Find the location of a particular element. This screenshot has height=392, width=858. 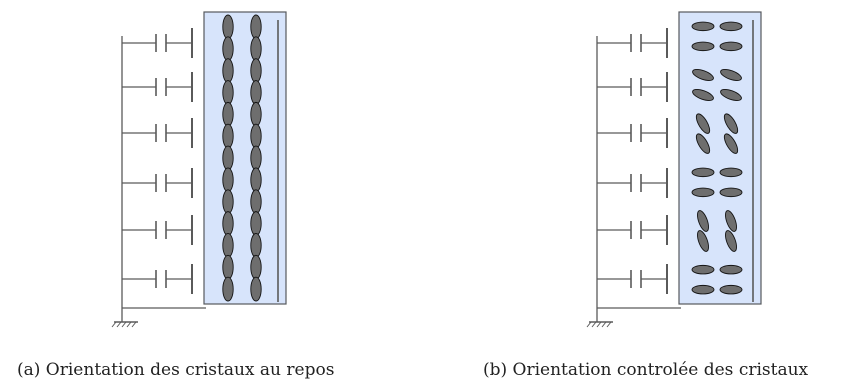

caption-panel-a: (a) Orientation des cristaux au repos is located at coordinates (176, 370).